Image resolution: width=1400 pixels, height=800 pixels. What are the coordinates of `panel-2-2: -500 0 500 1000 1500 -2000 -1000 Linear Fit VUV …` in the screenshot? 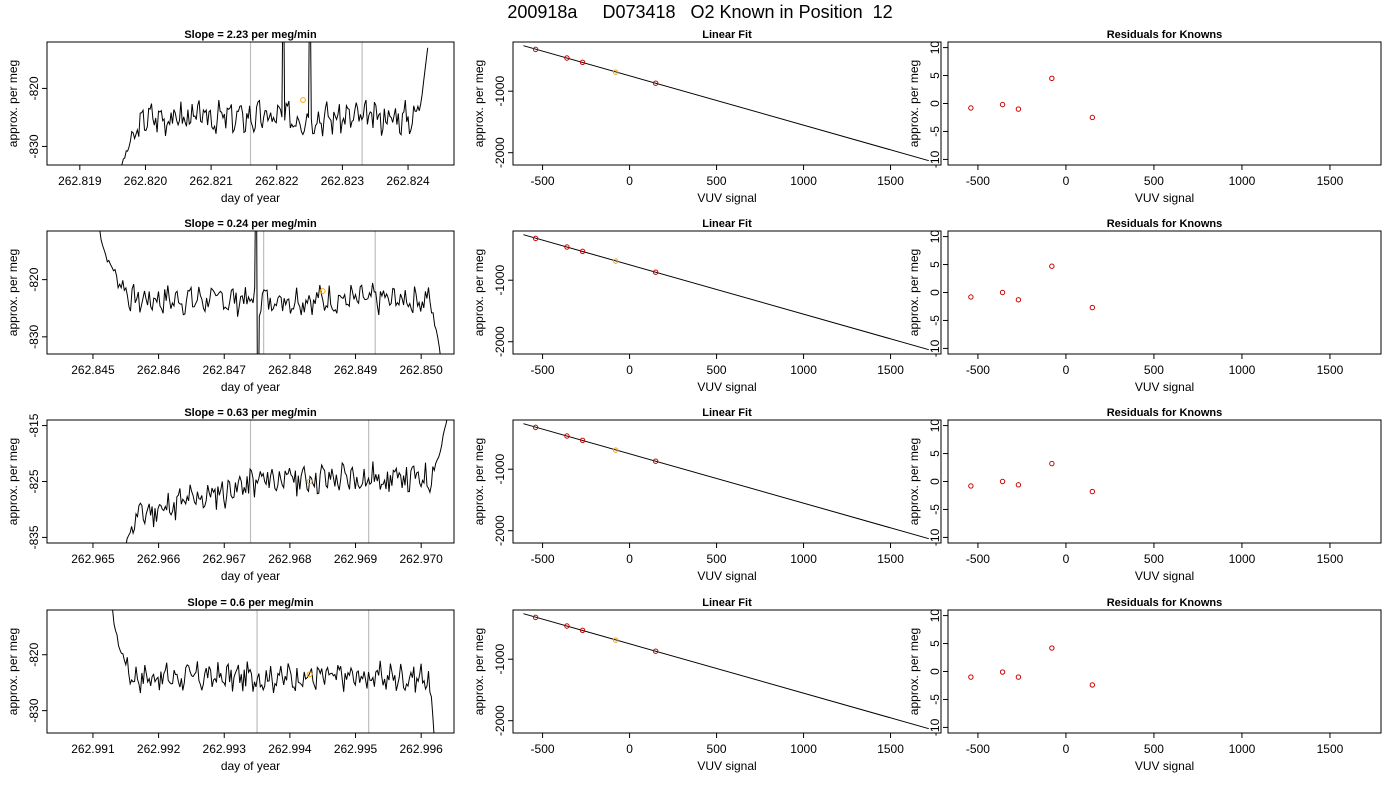 It's located at (707, 306).